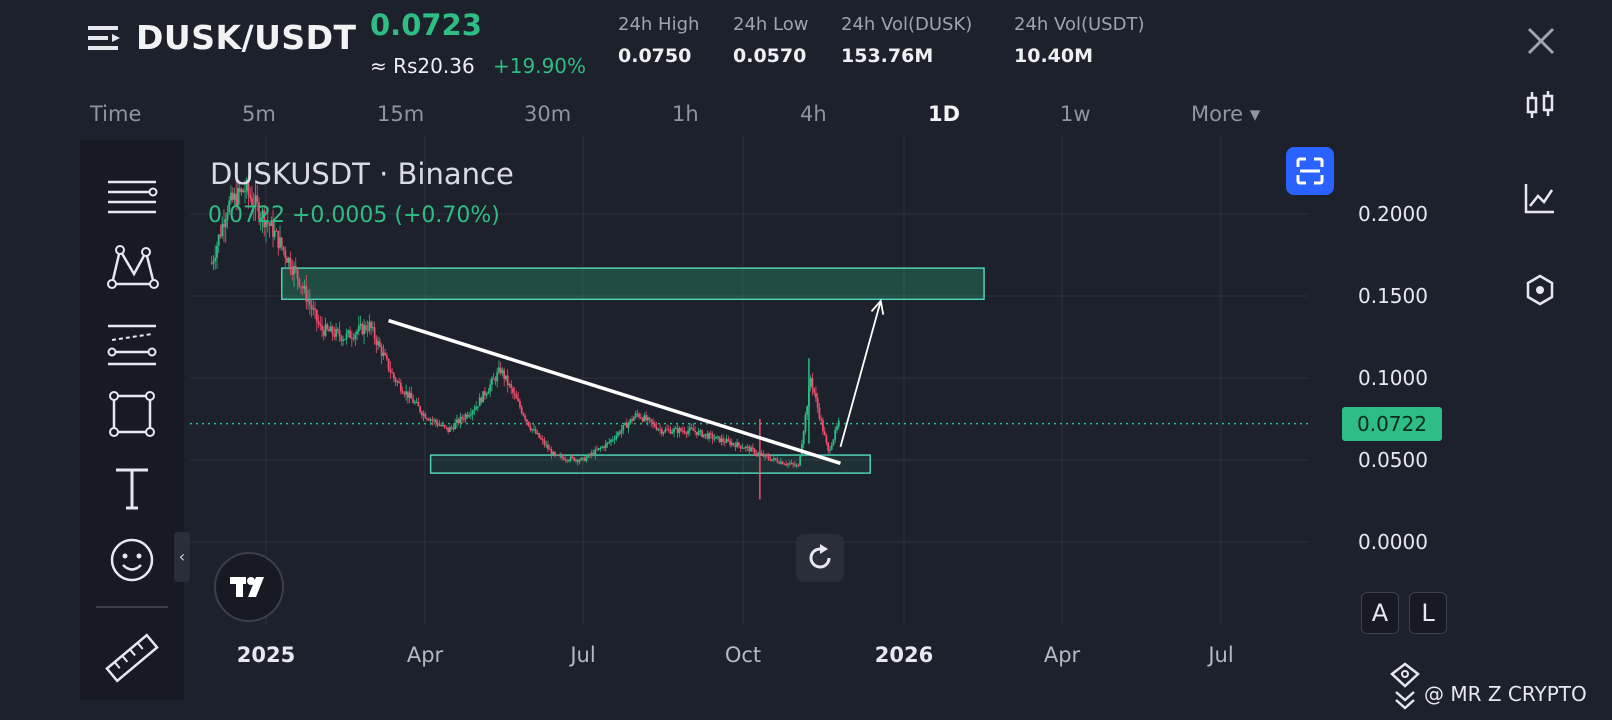  I want to click on x-tick-label: Apr, so click(425, 655).